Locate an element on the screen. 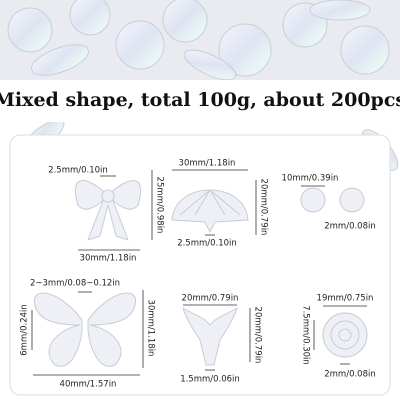 Image resolution: width=400 pixels, height=400 pixels. dim-label: 2~3mm/0.08~0.12in is located at coordinates (75, 284).